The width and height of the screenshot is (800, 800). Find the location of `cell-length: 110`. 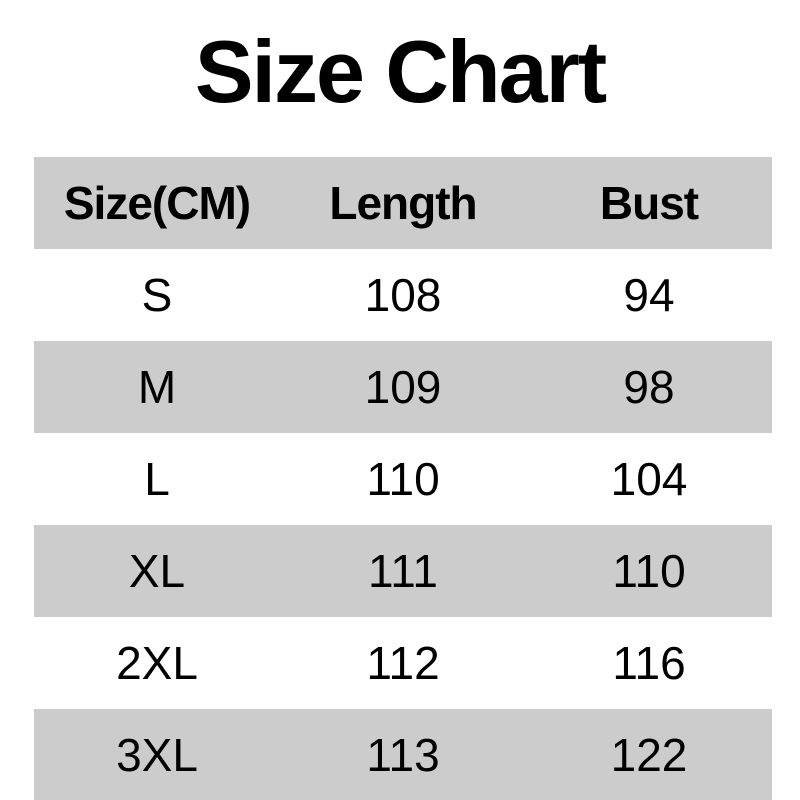

cell-length: 110 is located at coordinates (403, 479).